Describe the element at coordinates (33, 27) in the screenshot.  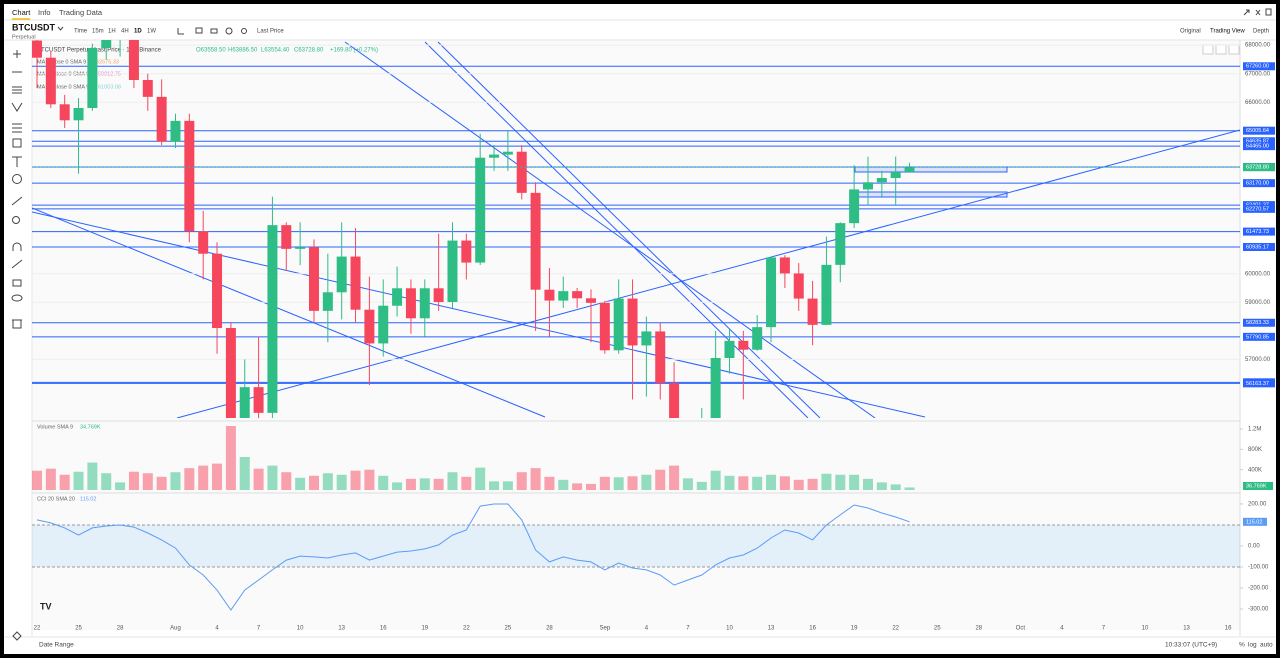
I see `symbol: BTCUSDT` at that location.